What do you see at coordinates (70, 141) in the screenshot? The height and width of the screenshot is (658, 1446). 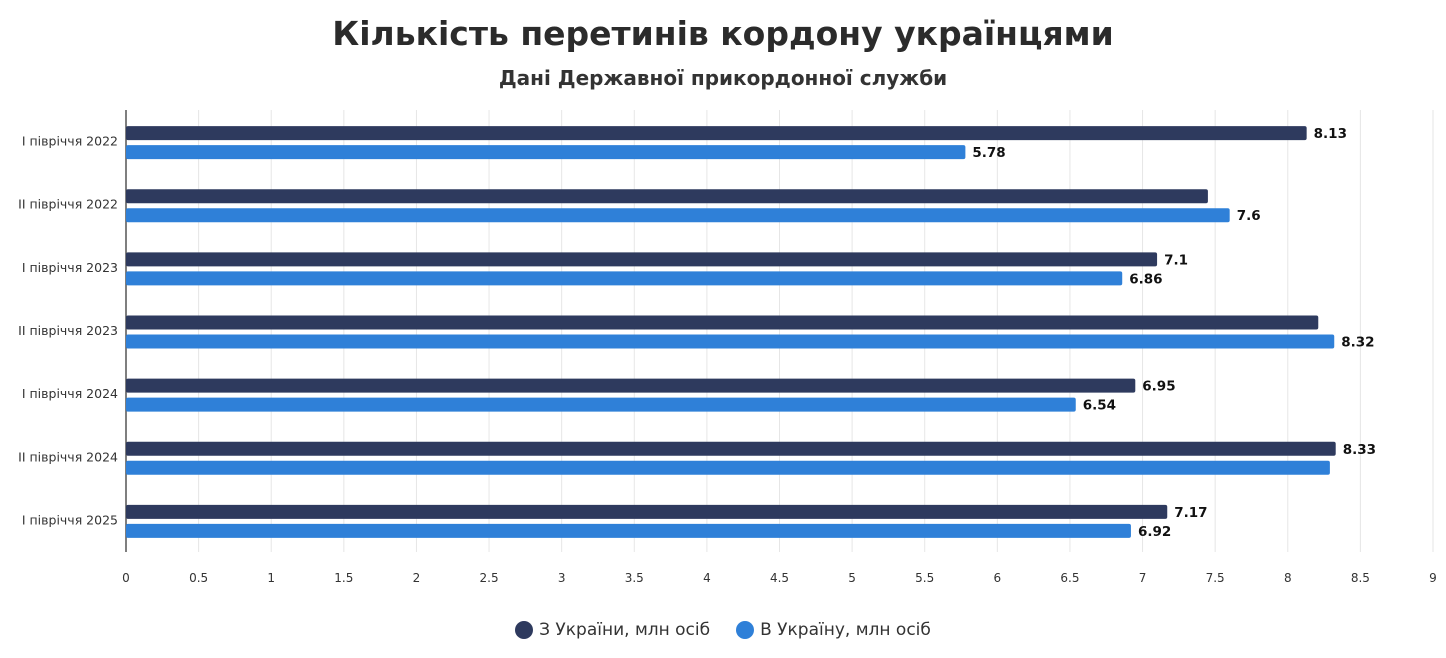 I see `category-label: I півріччя 2022` at bounding box center [70, 141].